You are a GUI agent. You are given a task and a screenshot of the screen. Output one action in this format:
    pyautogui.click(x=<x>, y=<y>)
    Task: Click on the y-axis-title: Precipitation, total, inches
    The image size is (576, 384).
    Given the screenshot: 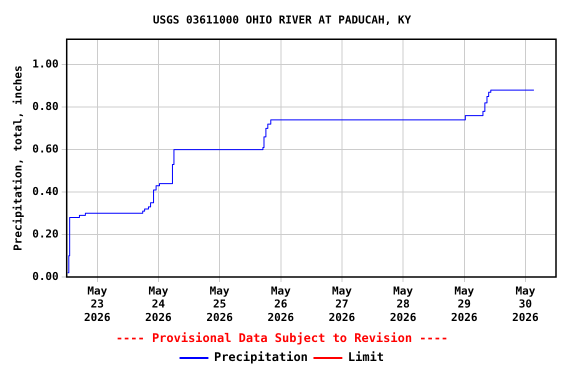 What is the action you would take?
    pyautogui.click(x=17, y=158)
    